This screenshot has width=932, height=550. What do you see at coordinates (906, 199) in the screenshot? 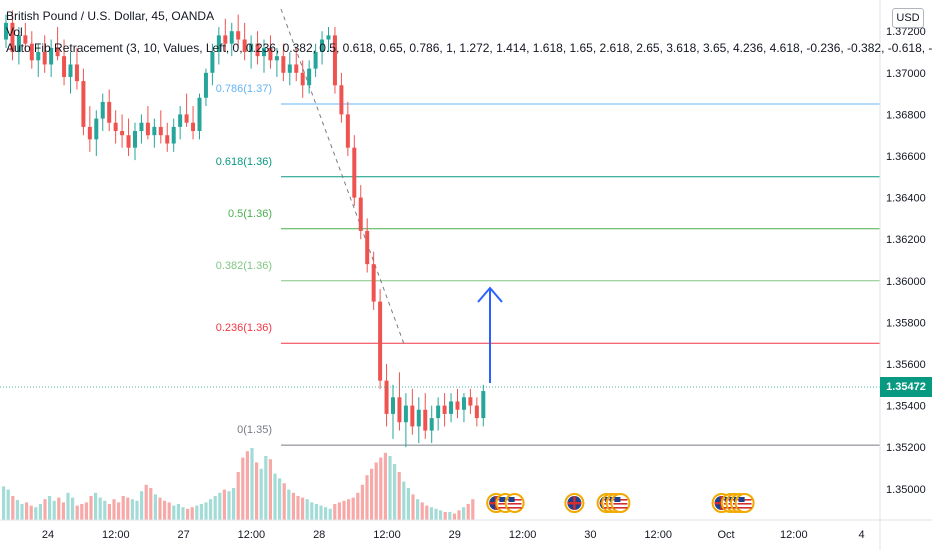
I see `price-tick-label: 1.36400` at bounding box center [906, 199].